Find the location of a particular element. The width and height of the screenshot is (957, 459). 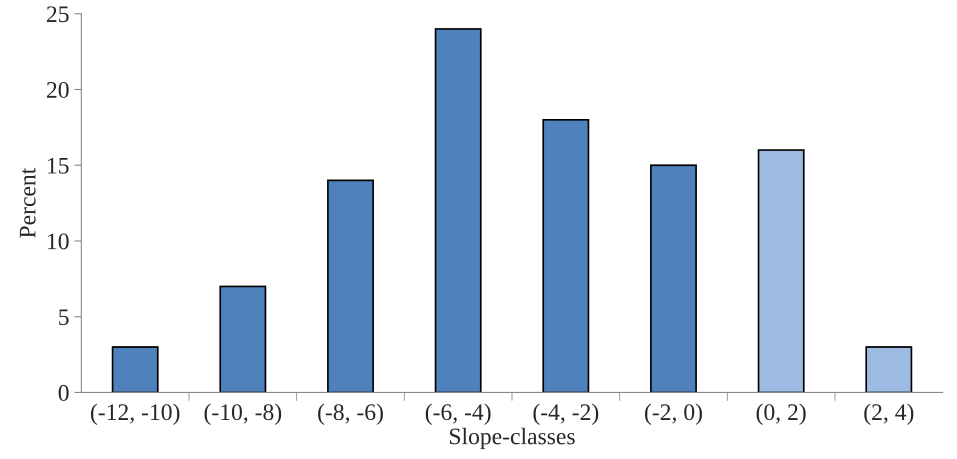

y-axis-title: Percent is located at coordinates (28, 203).